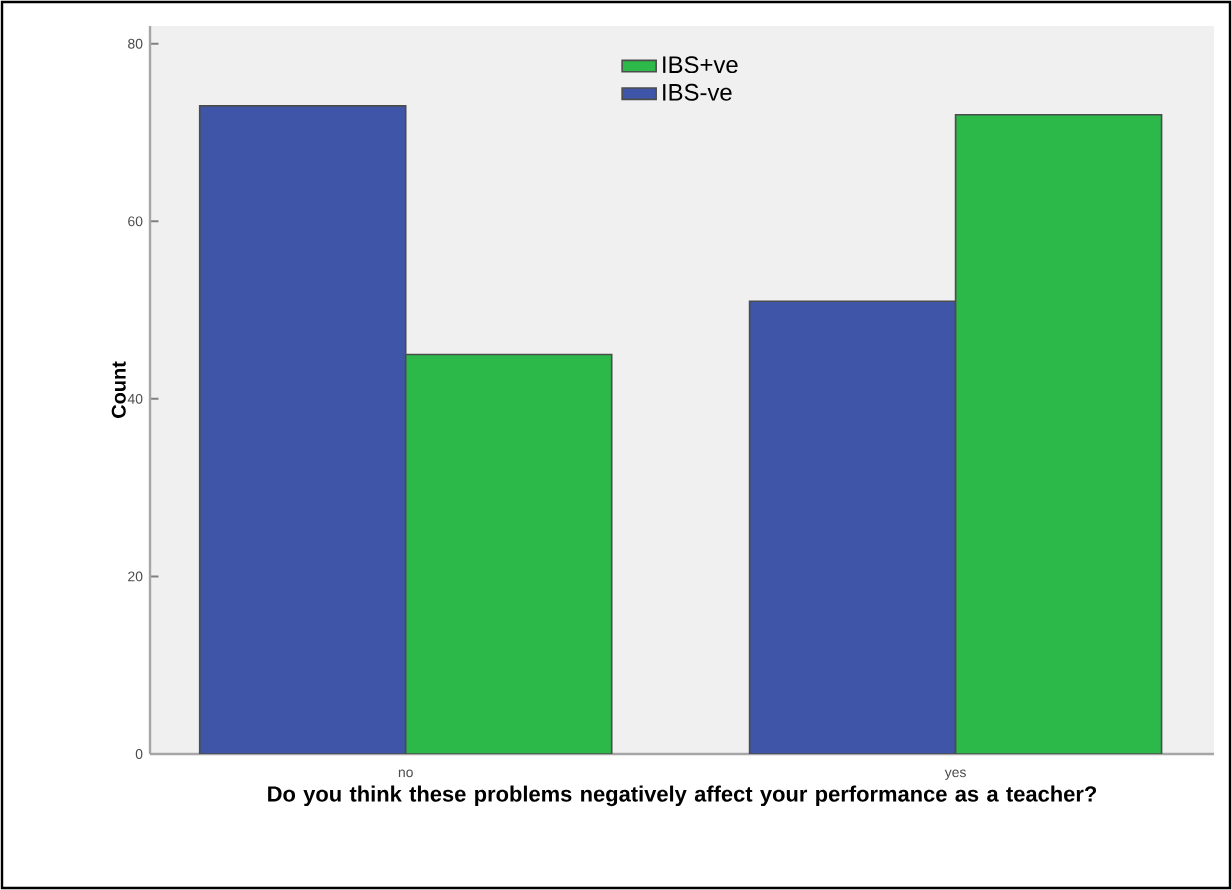  Describe the element at coordinates (697, 92) in the screenshot. I see `legend-label: IBS-ve` at that location.